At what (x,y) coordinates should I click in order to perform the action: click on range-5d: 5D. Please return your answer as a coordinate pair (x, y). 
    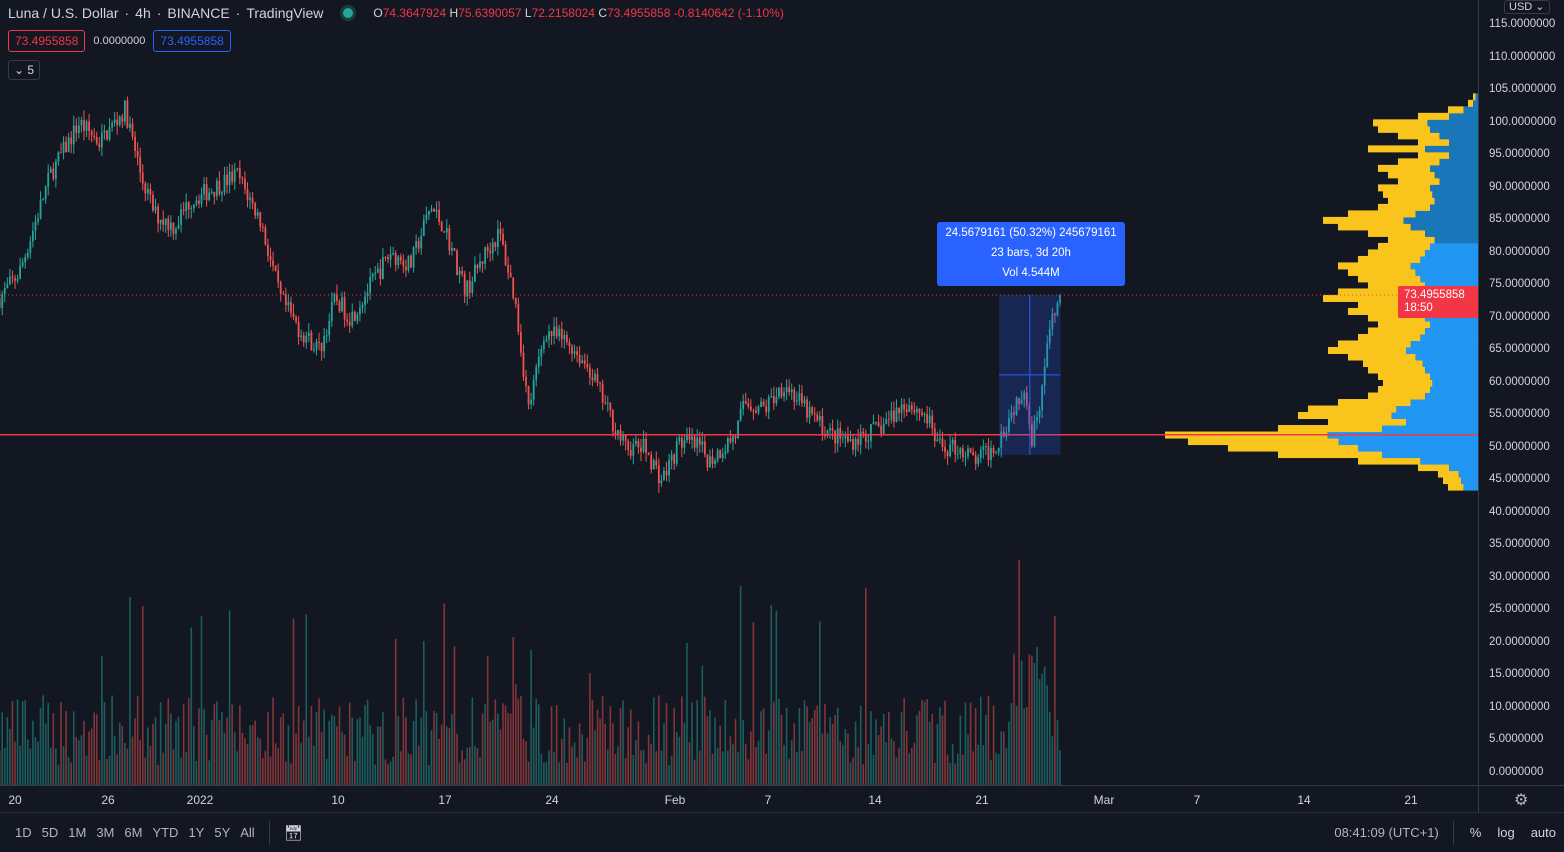
    Looking at the image, I should click on (50, 832).